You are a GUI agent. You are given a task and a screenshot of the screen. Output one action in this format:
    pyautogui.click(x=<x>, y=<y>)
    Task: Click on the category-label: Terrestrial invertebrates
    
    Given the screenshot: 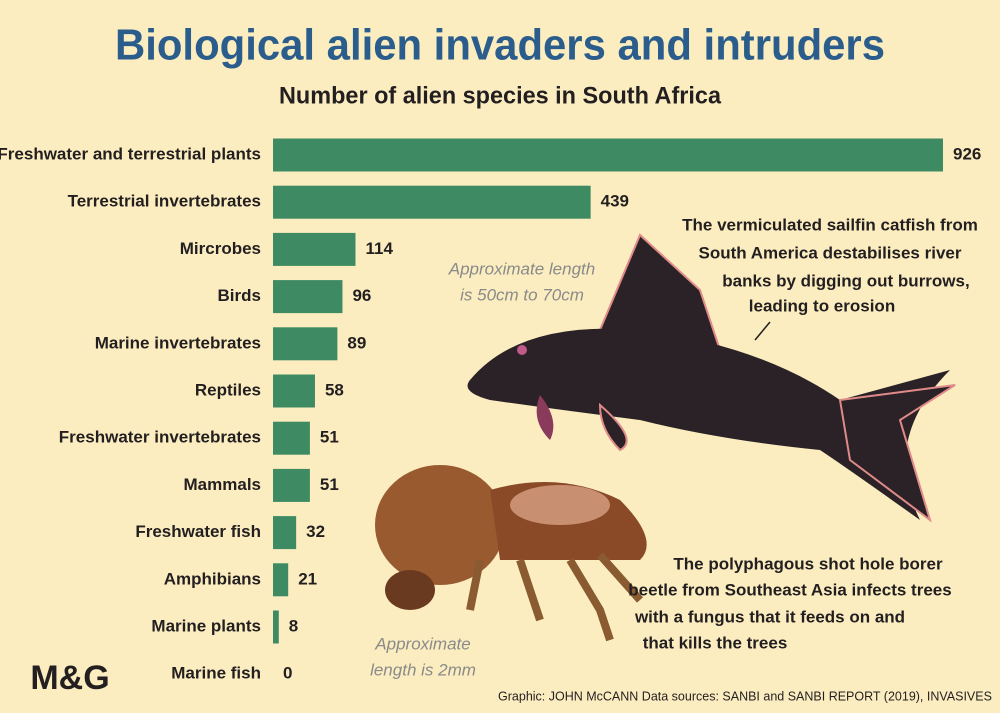 What is the action you would take?
    pyautogui.click(x=164, y=201)
    